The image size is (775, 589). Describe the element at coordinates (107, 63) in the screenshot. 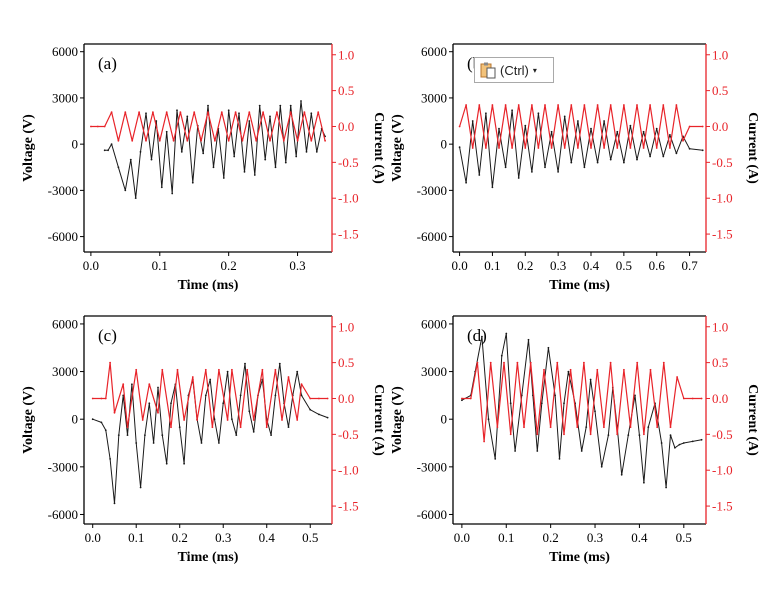

I see `panel-label: (a)` at that location.